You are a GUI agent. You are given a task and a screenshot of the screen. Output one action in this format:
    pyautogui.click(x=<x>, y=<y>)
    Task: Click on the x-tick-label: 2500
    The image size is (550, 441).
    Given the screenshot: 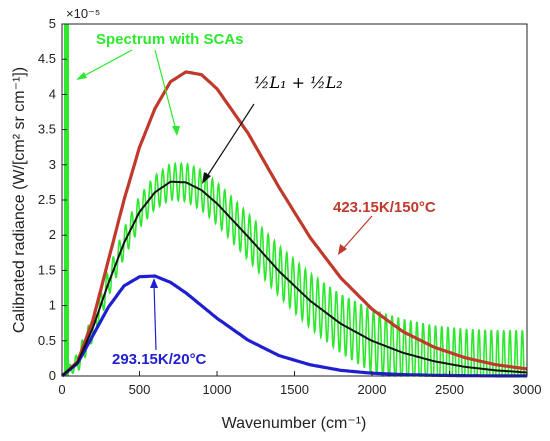 What is the action you would take?
    pyautogui.click(x=449, y=389)
    